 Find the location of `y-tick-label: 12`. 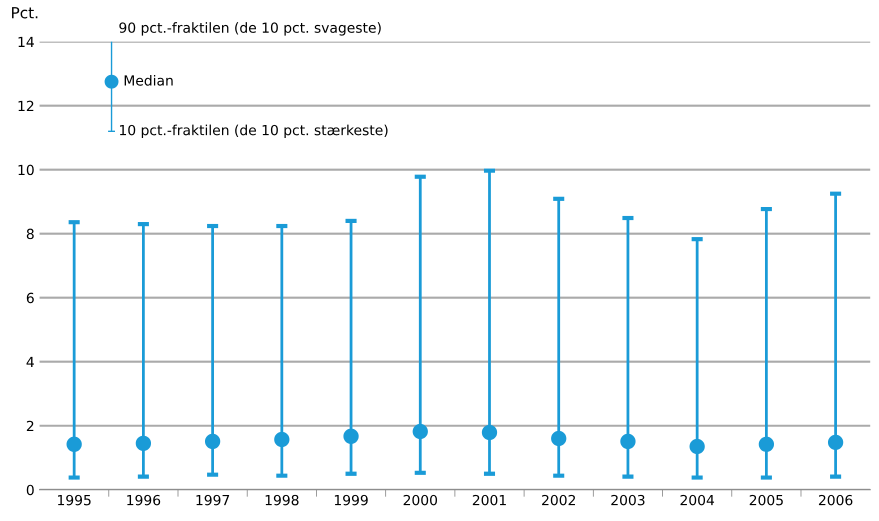

y-tick-label: 12 is located at coordinates (26, 105).